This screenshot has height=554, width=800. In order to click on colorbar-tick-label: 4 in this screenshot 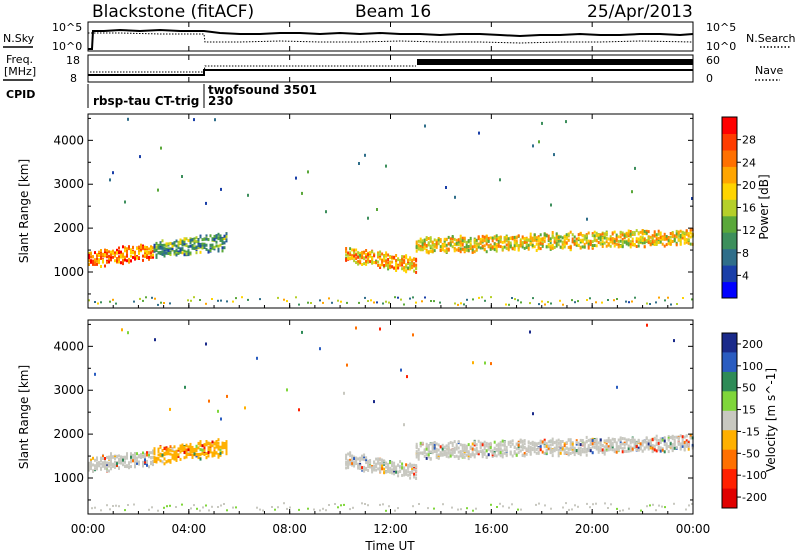, I will do `click(745, 275)`.